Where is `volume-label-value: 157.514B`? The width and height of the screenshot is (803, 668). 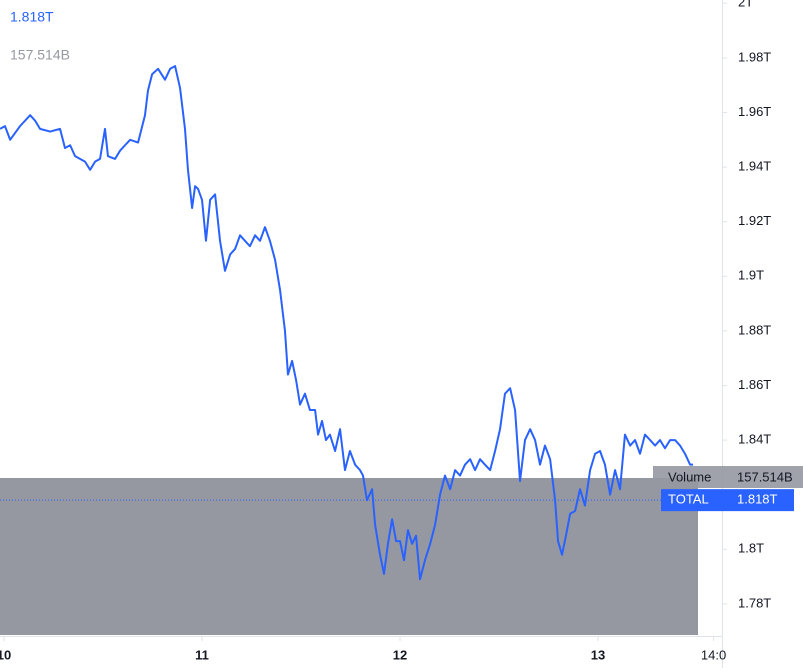 volume-label-value: 157.514B is located at coordinates (765, 476).